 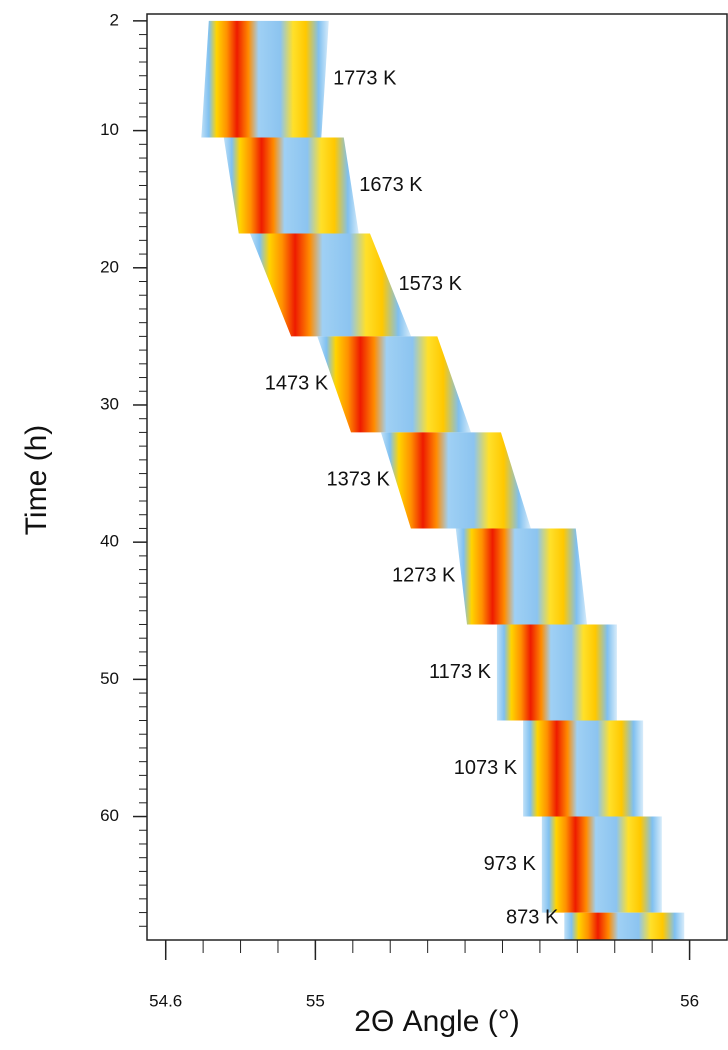 I want to click on segment-label: 1173 K, so click(x=460, y=672).